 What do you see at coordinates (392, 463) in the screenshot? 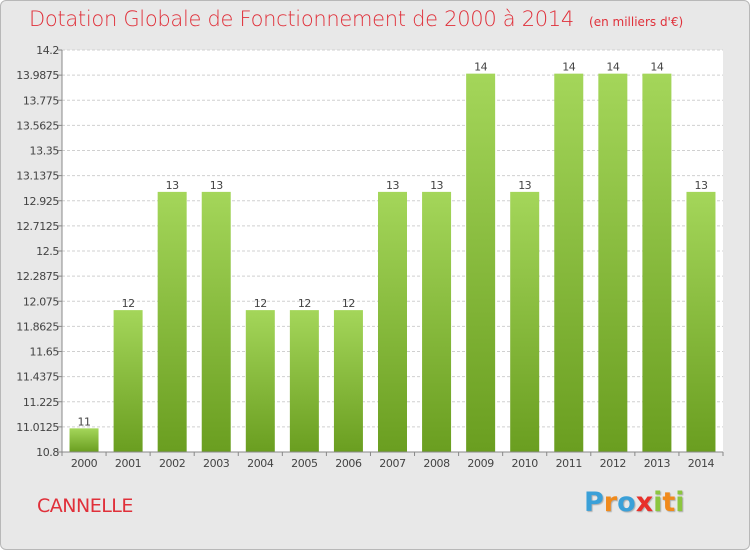
I see `x-tick-label: 2007` at bounding box center [392, 463].